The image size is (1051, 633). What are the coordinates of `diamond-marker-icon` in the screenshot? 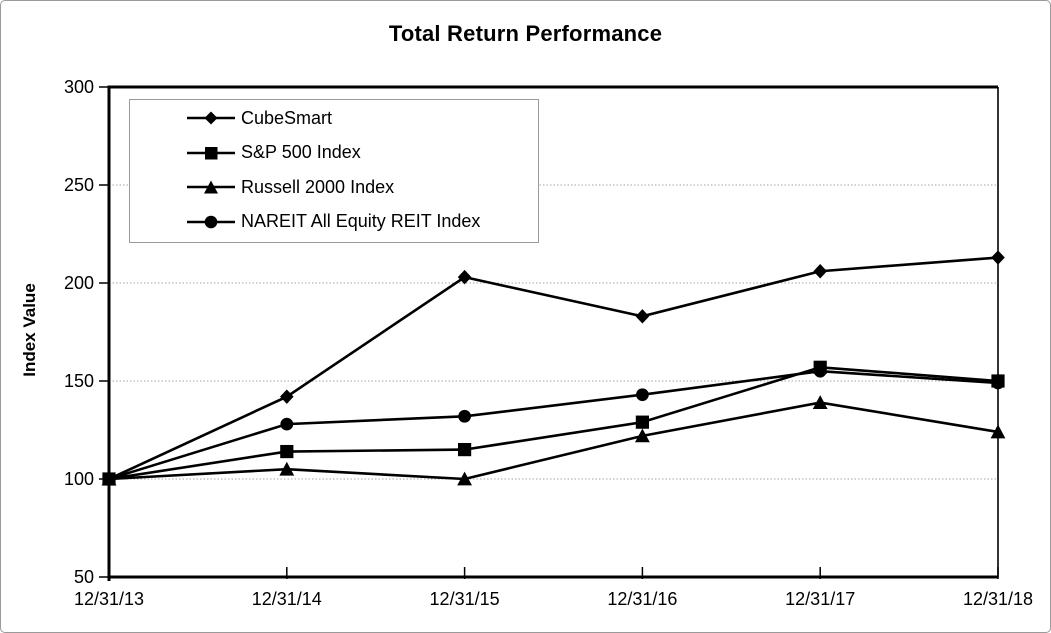 It's located at (211, 118).